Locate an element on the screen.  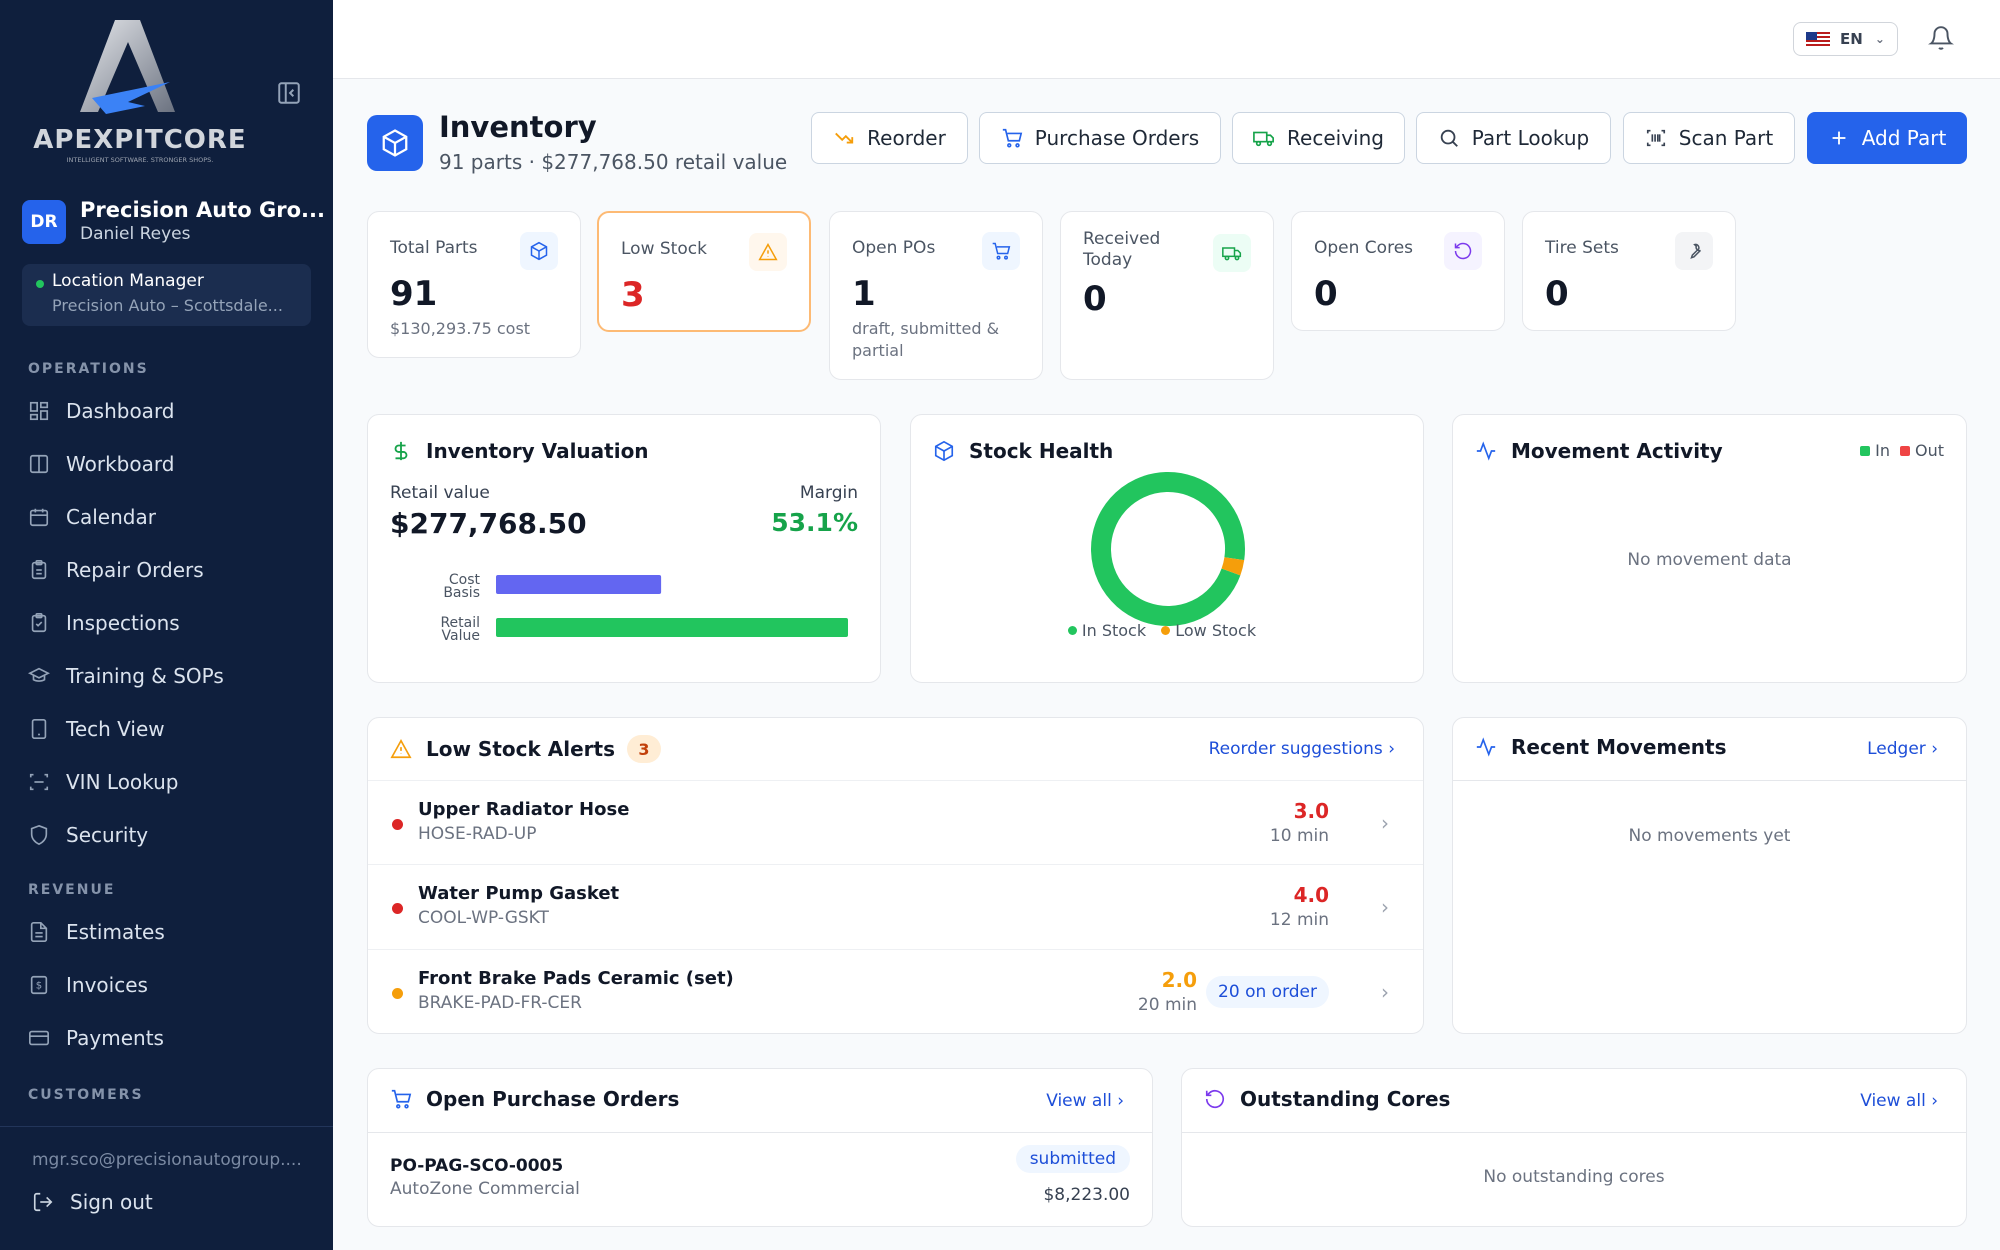
kpi-sub: $130,293.75 cost is located at coordinates (460, 328).